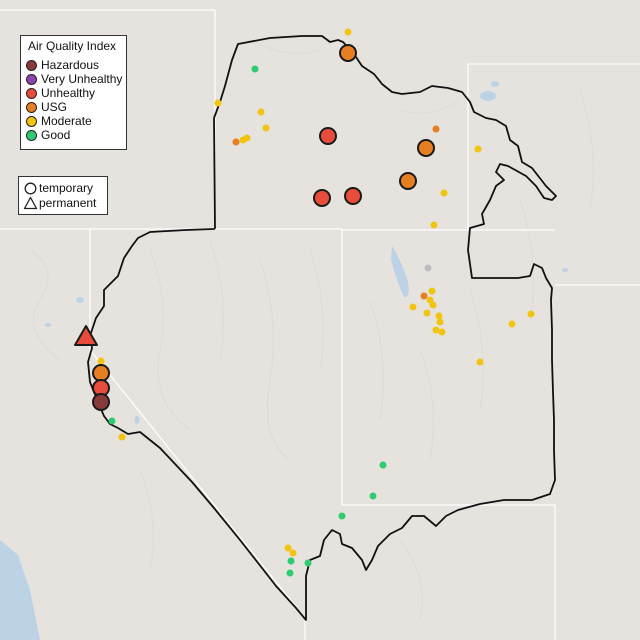 Image resolution: width=640 pixels, height=640 pixels. I want to click on legend-label: Very Unhealthy, so click(82, 79).